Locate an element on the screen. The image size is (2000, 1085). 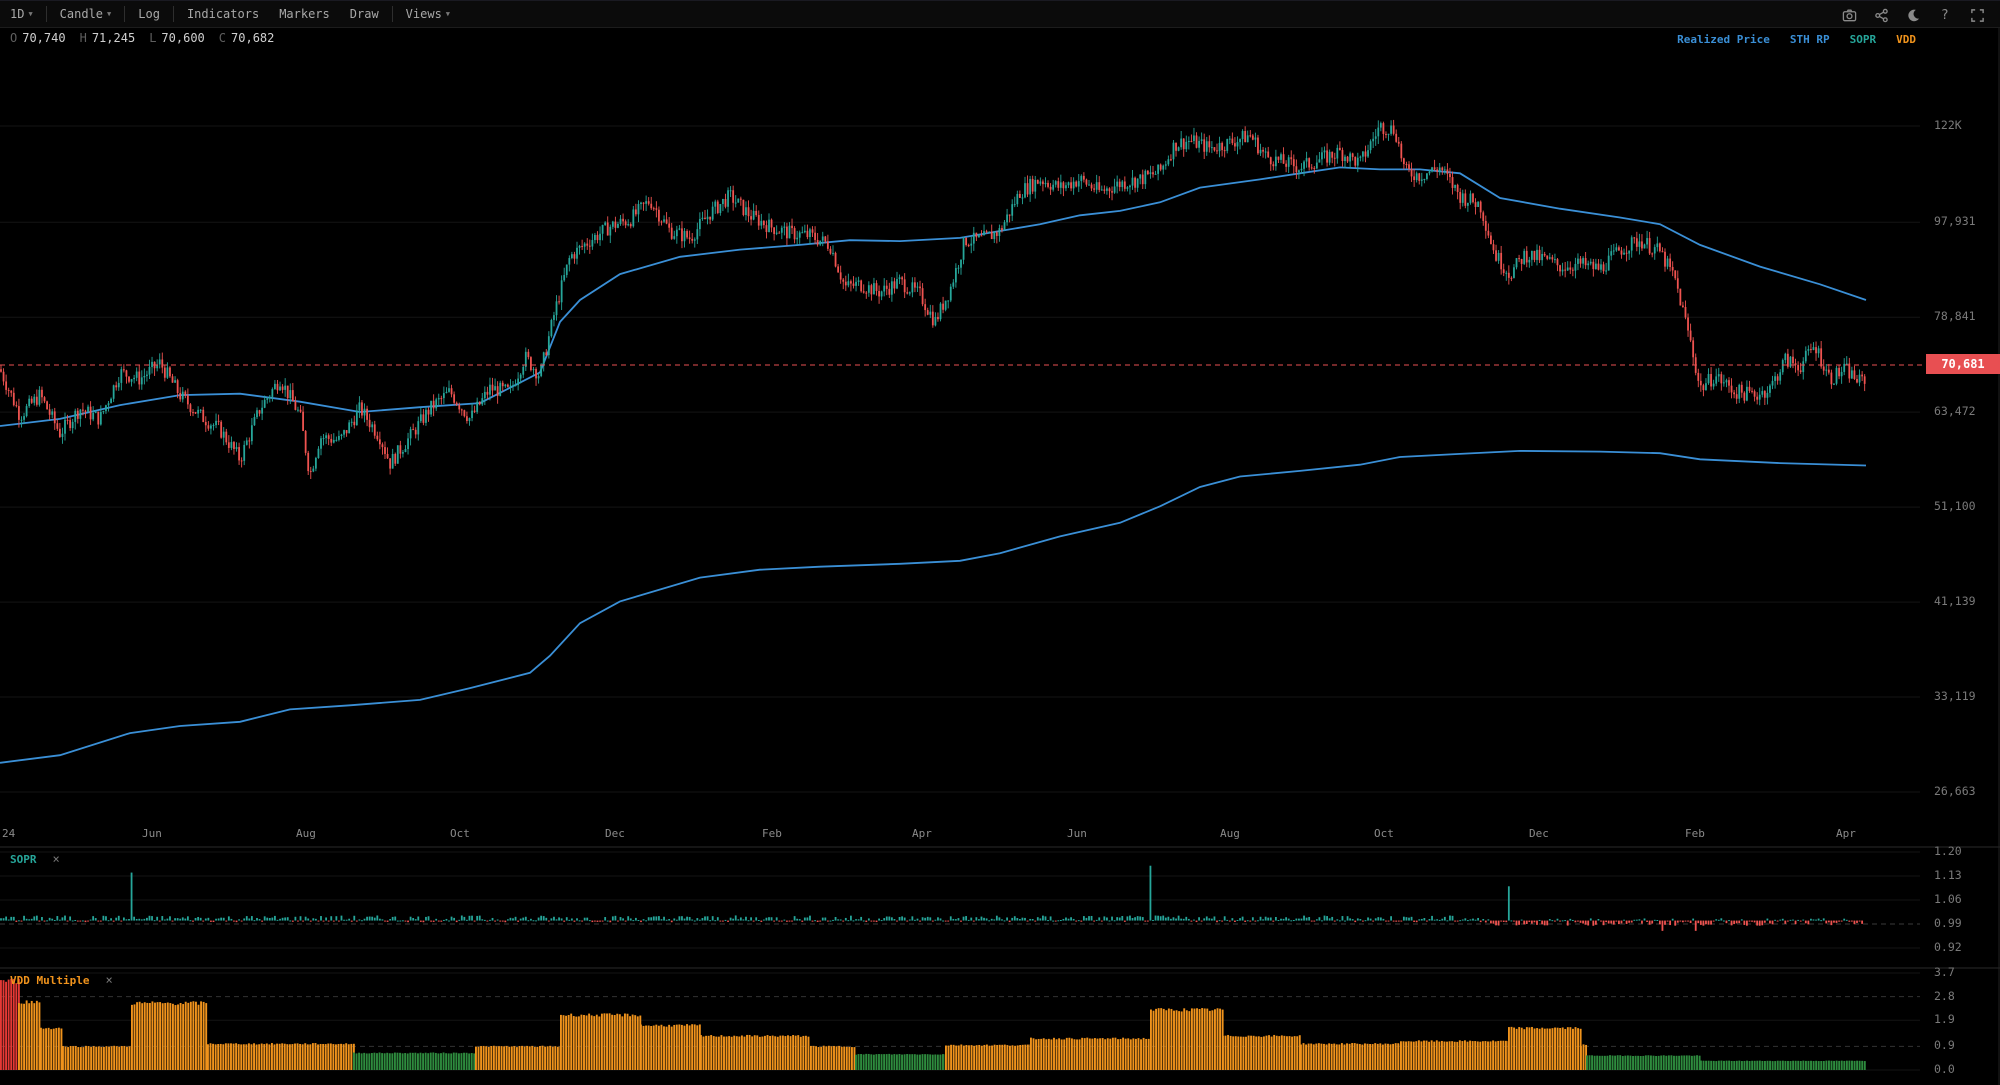
vdd-pane-header: VDD Multiple × is located at coordinates (61, 980).